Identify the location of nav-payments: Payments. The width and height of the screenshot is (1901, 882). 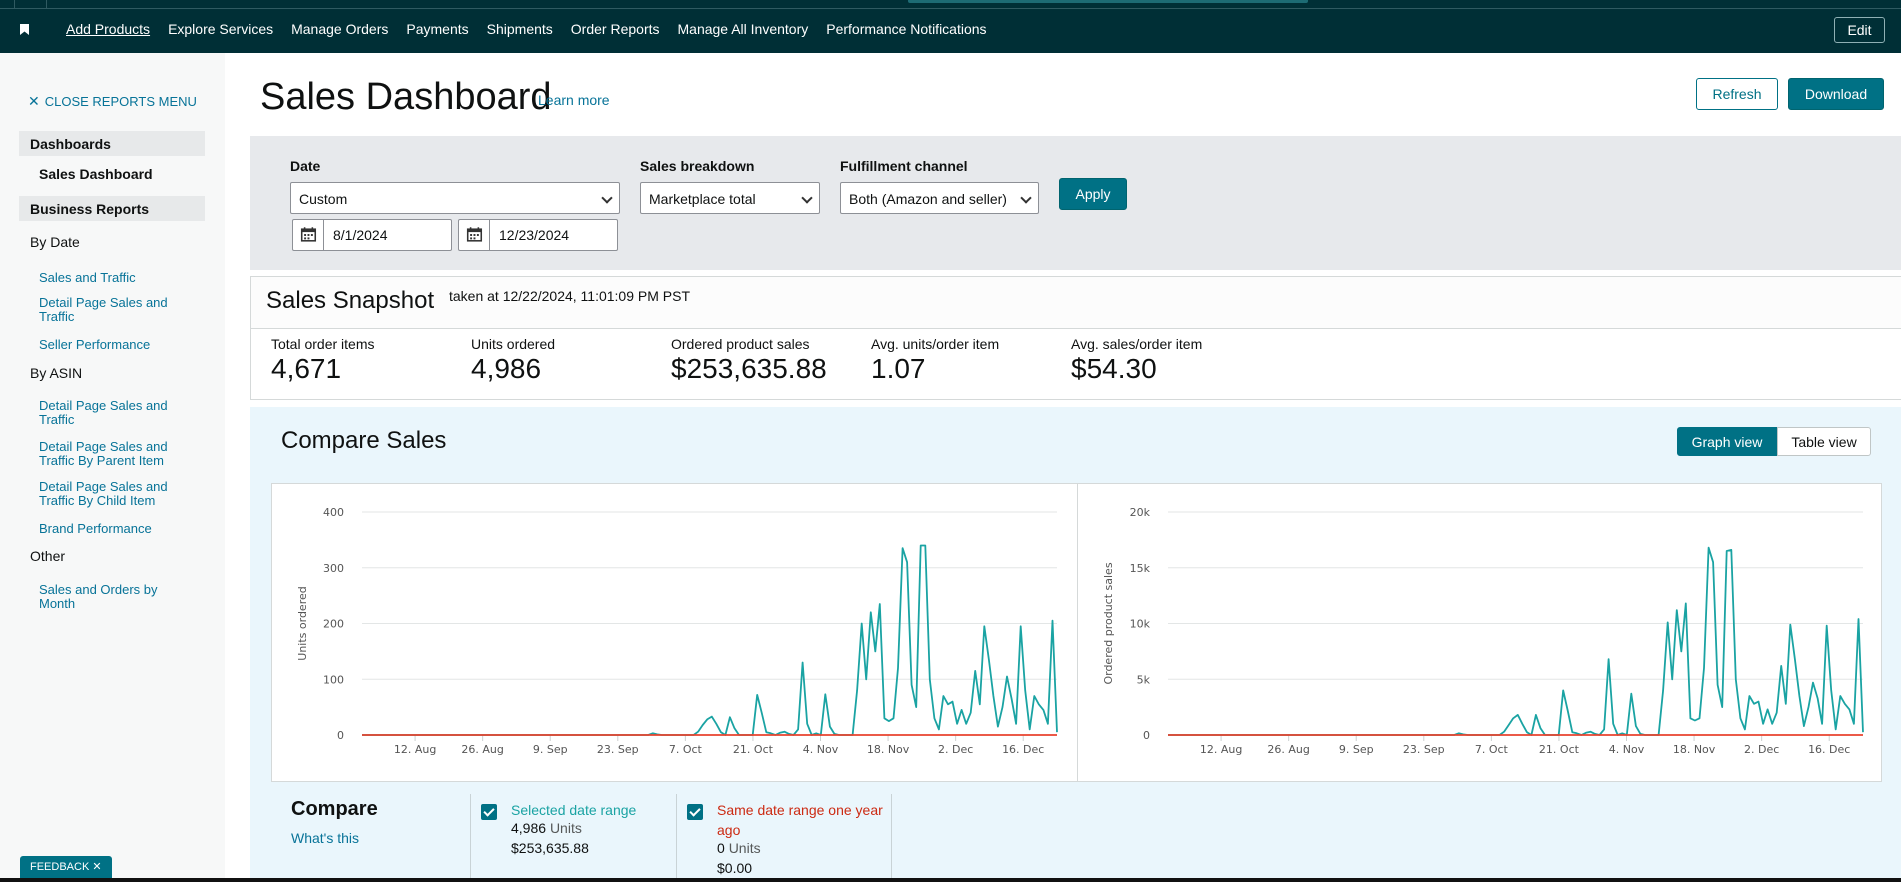
(437, 29).